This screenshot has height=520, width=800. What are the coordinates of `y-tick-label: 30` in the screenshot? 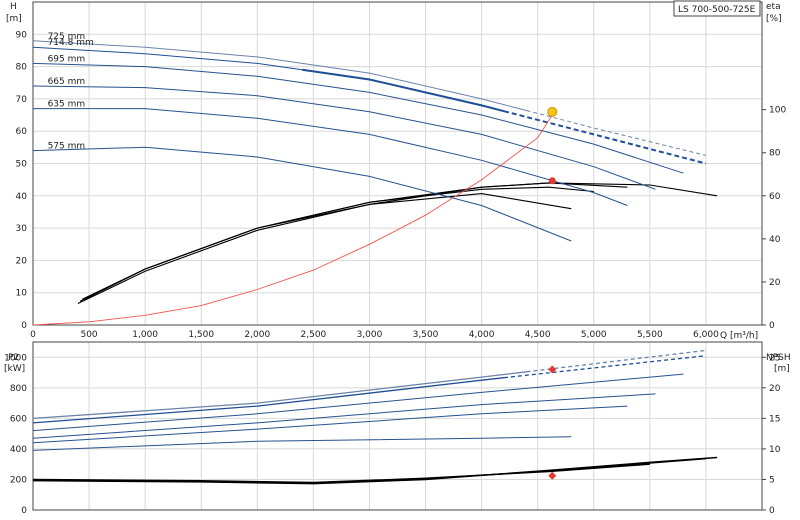 It's located at (22, 229).